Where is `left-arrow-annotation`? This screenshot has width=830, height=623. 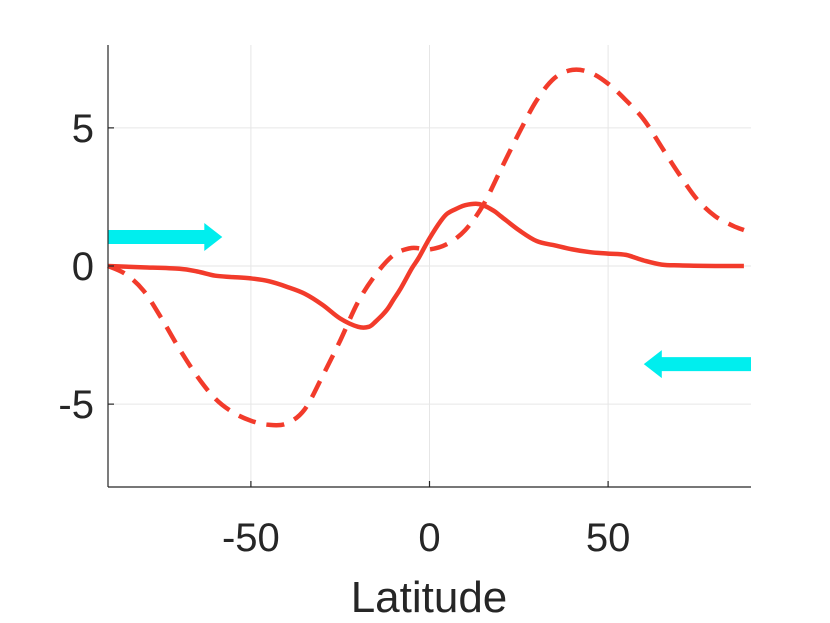
left-arrow-annotation is located at coordinates (697, 364).